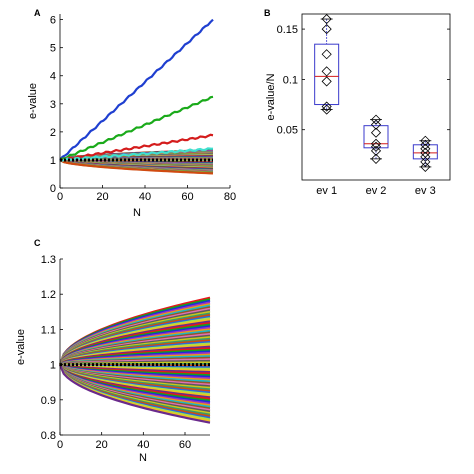 This screenshot has width=474, height=474. I want to click on panel-a-xtick-label: 20, so click(102, 197).